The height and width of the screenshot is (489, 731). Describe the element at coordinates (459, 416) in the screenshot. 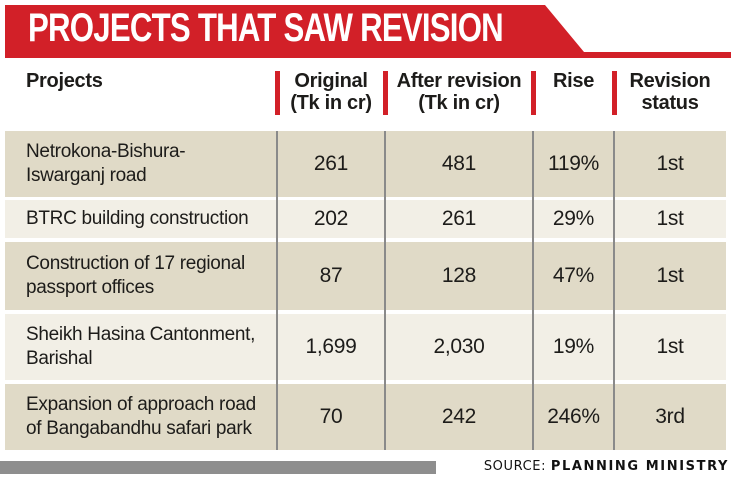

I see `revised-cost-cell: 242` at that location.